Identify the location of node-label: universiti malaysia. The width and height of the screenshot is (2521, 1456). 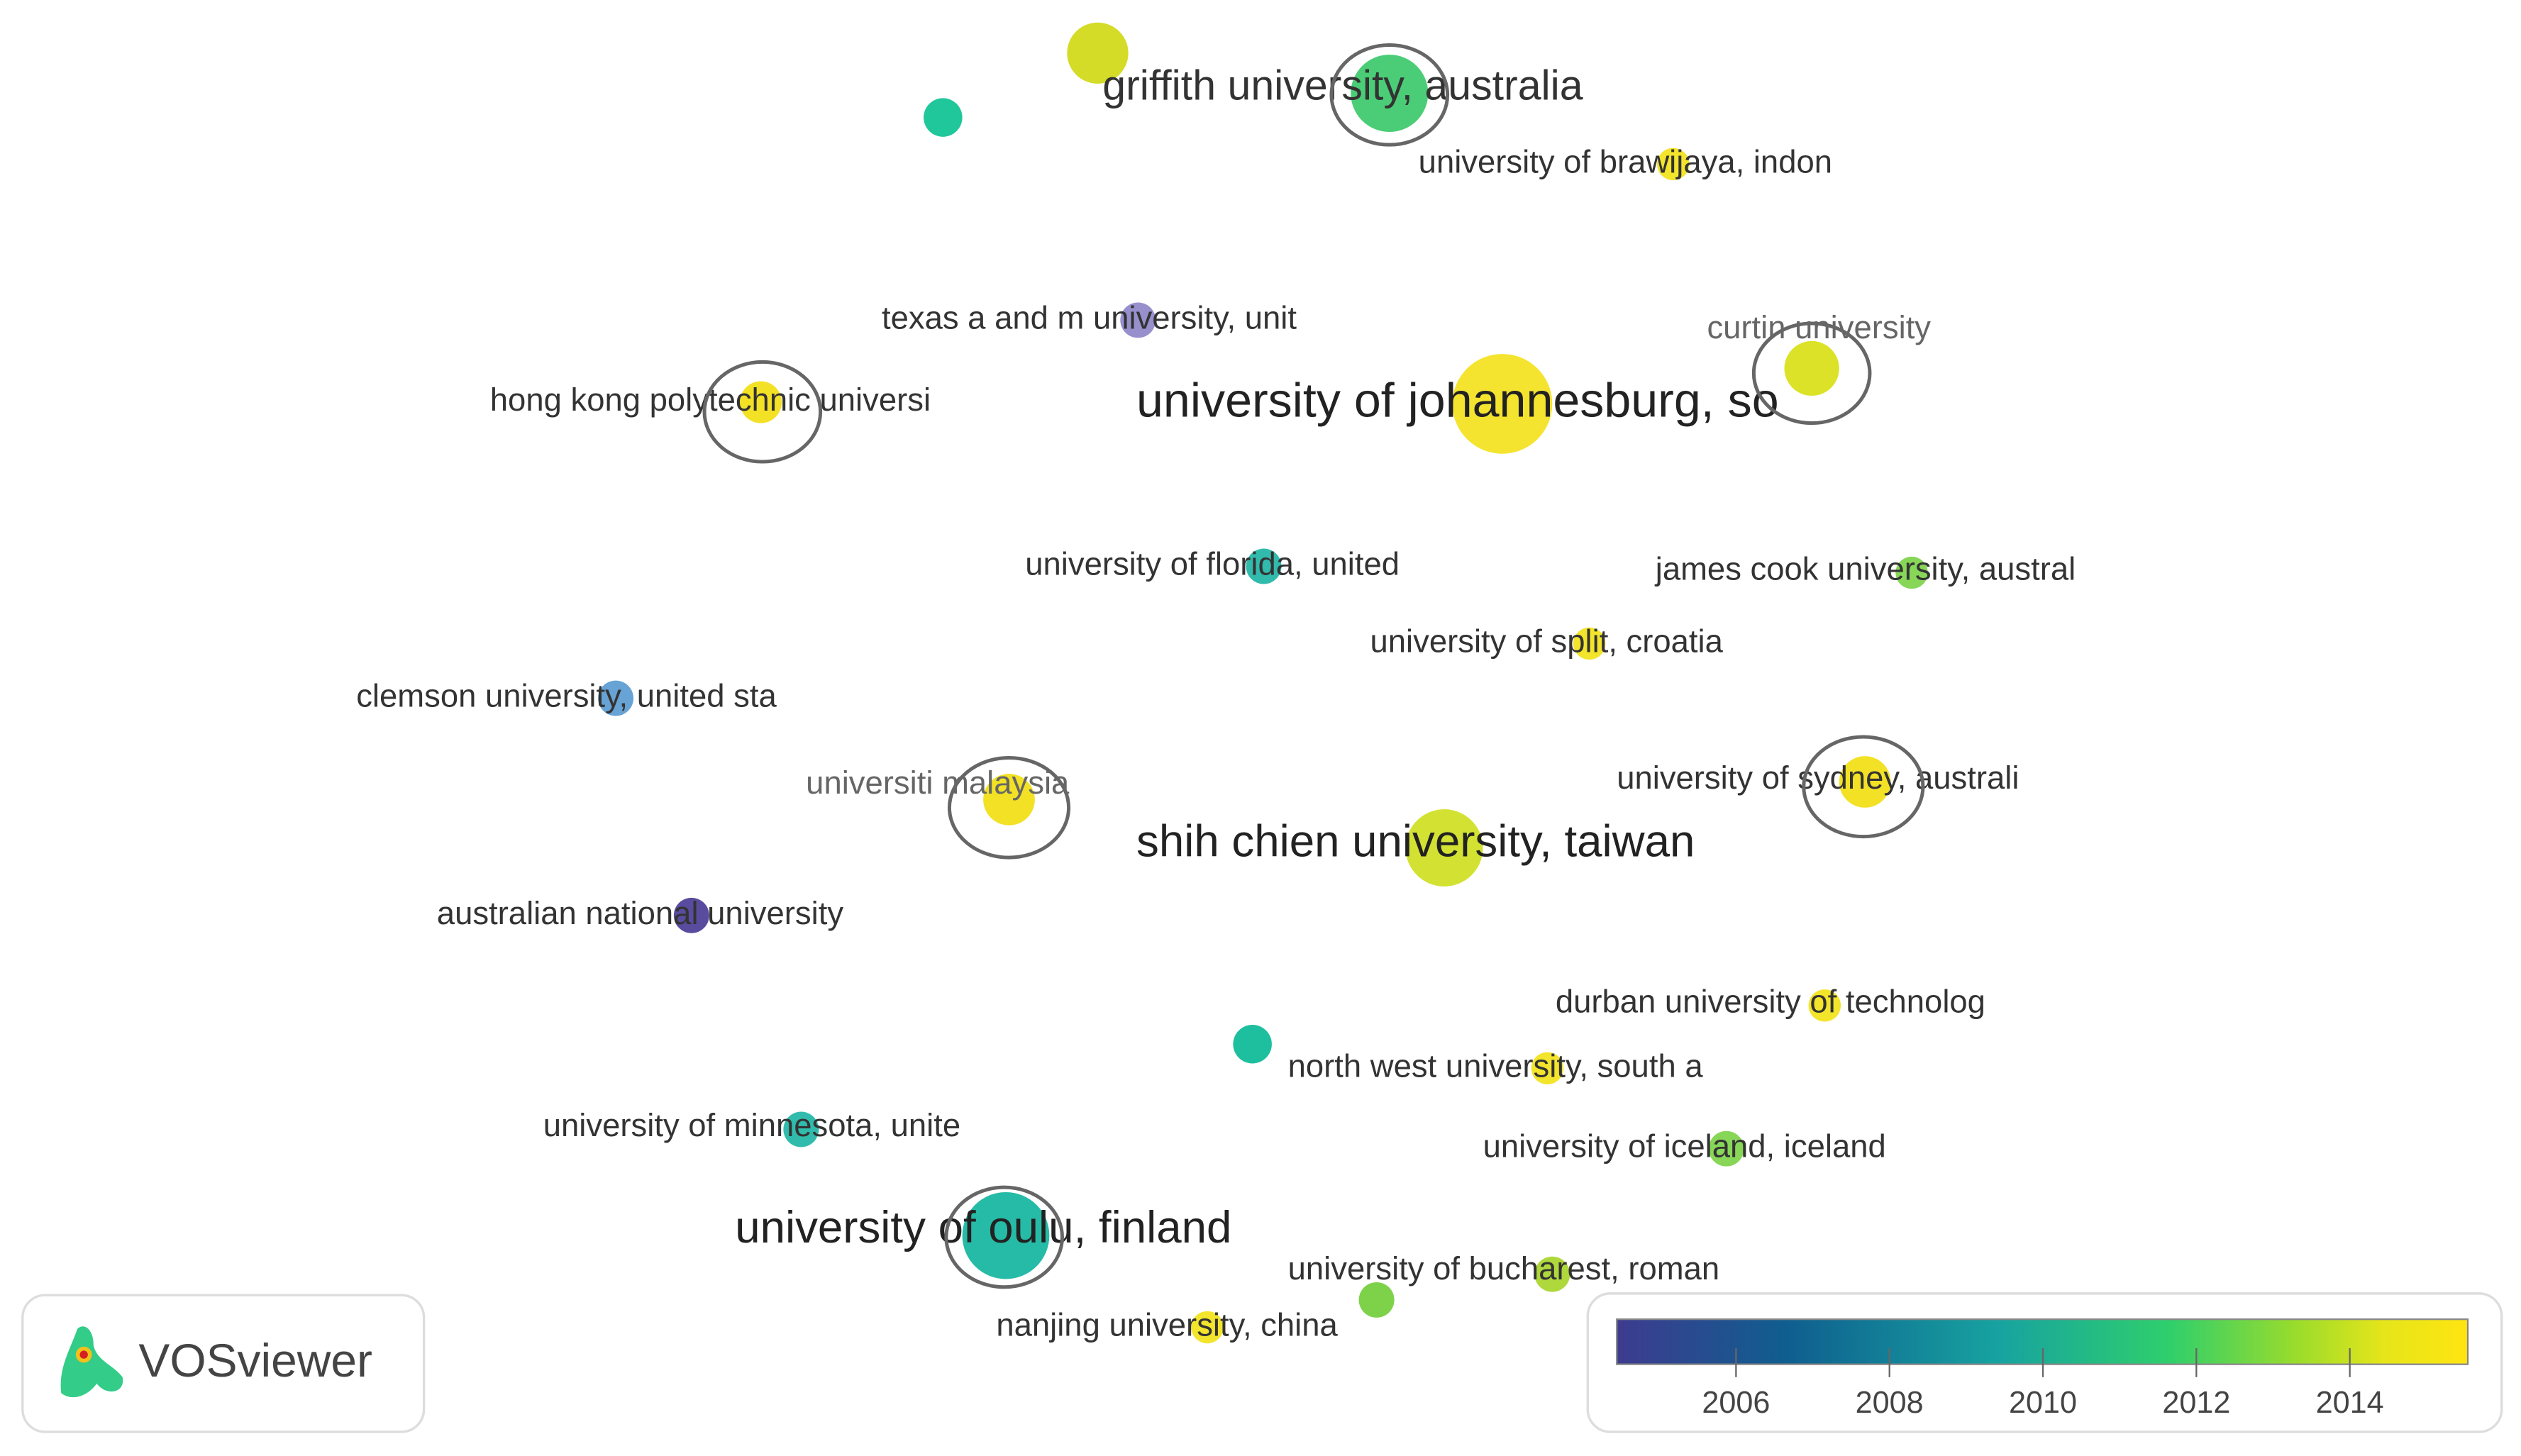
(938, 783).